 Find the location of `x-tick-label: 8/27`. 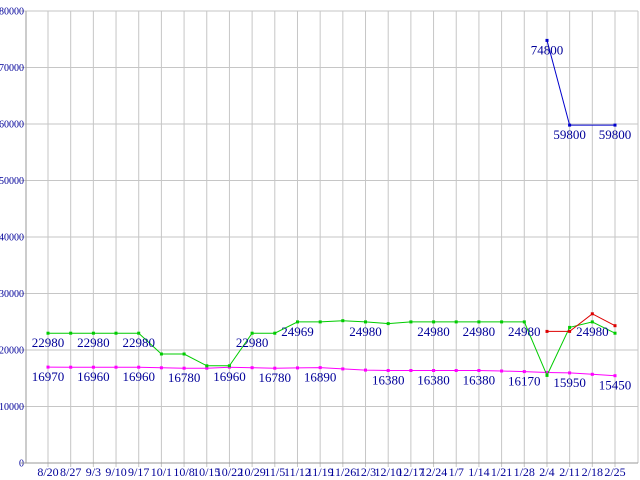

x-tick-label: 8/27 is located at coordinates (70, 472).